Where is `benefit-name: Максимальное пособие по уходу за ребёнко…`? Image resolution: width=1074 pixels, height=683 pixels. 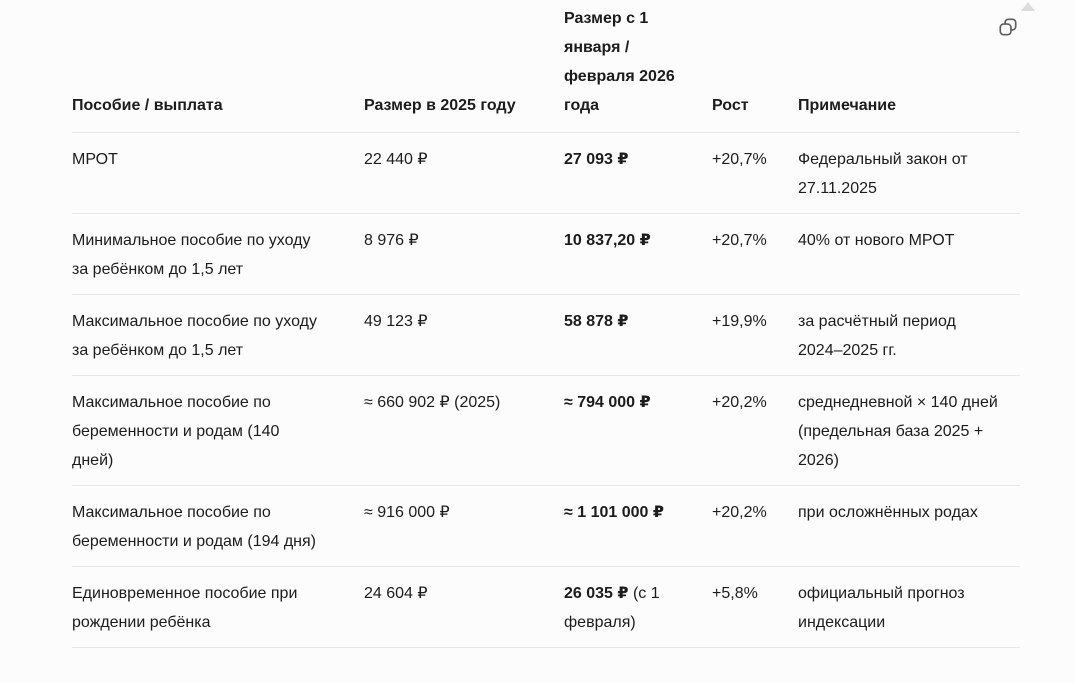 benefit-name: Максимальное пособие по уходу за ребёнко… is located at coordinates (218, 335).